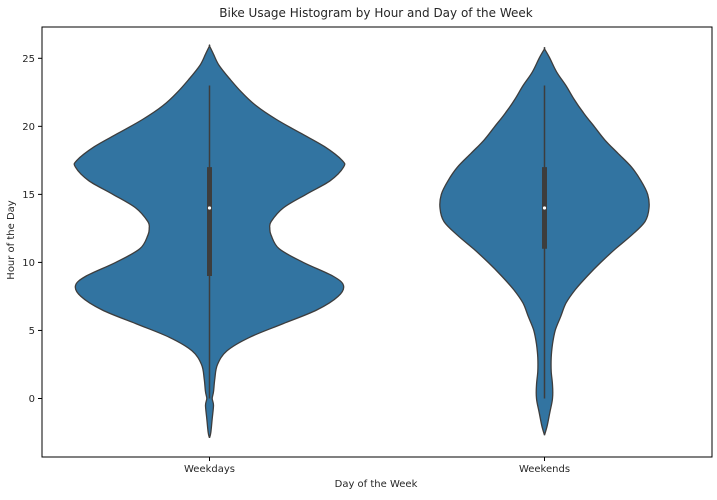  I want to click on y-tick-label: 10, so click(28, 263).